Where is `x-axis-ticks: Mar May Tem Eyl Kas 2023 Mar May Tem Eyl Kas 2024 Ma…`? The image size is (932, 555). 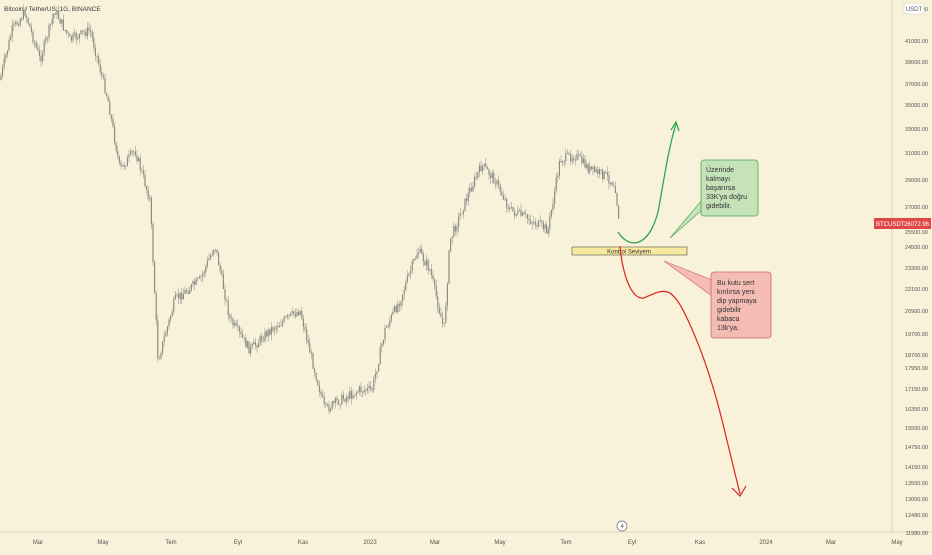
x-axis-ticks: Mar May Tem Eyl Kas 2023 Mar May Tem Eyl Kas 2024 Ma… is located at coordinates (468, 543).